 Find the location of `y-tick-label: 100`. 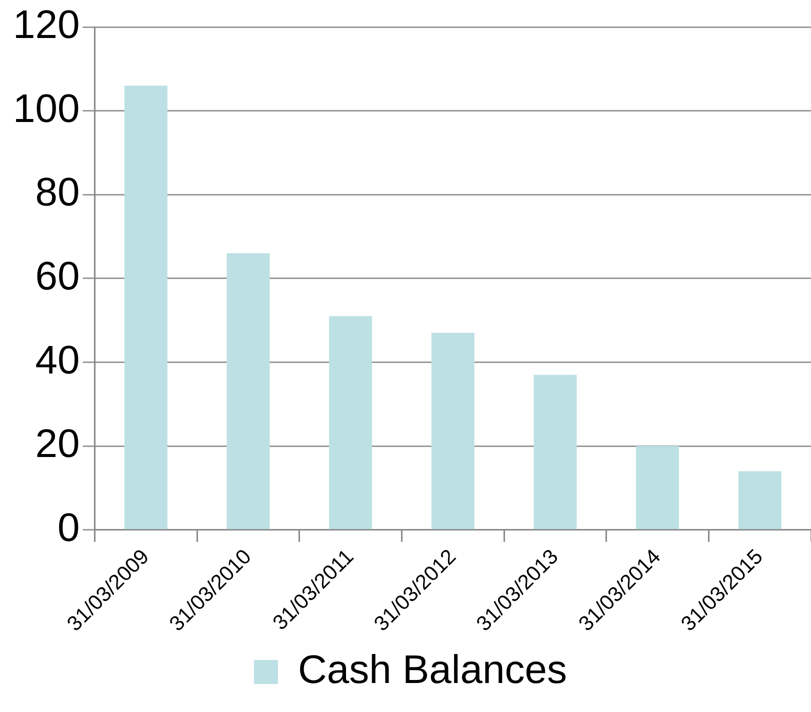

y-tick-label: 100 is located at coordinates (46, 108).